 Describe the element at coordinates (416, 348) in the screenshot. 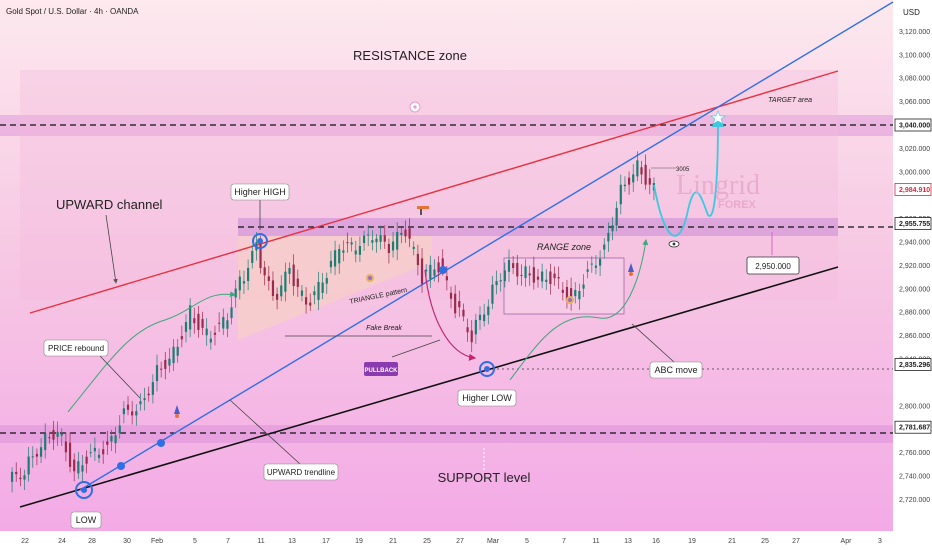

I see `pullback-pointer` at that location.